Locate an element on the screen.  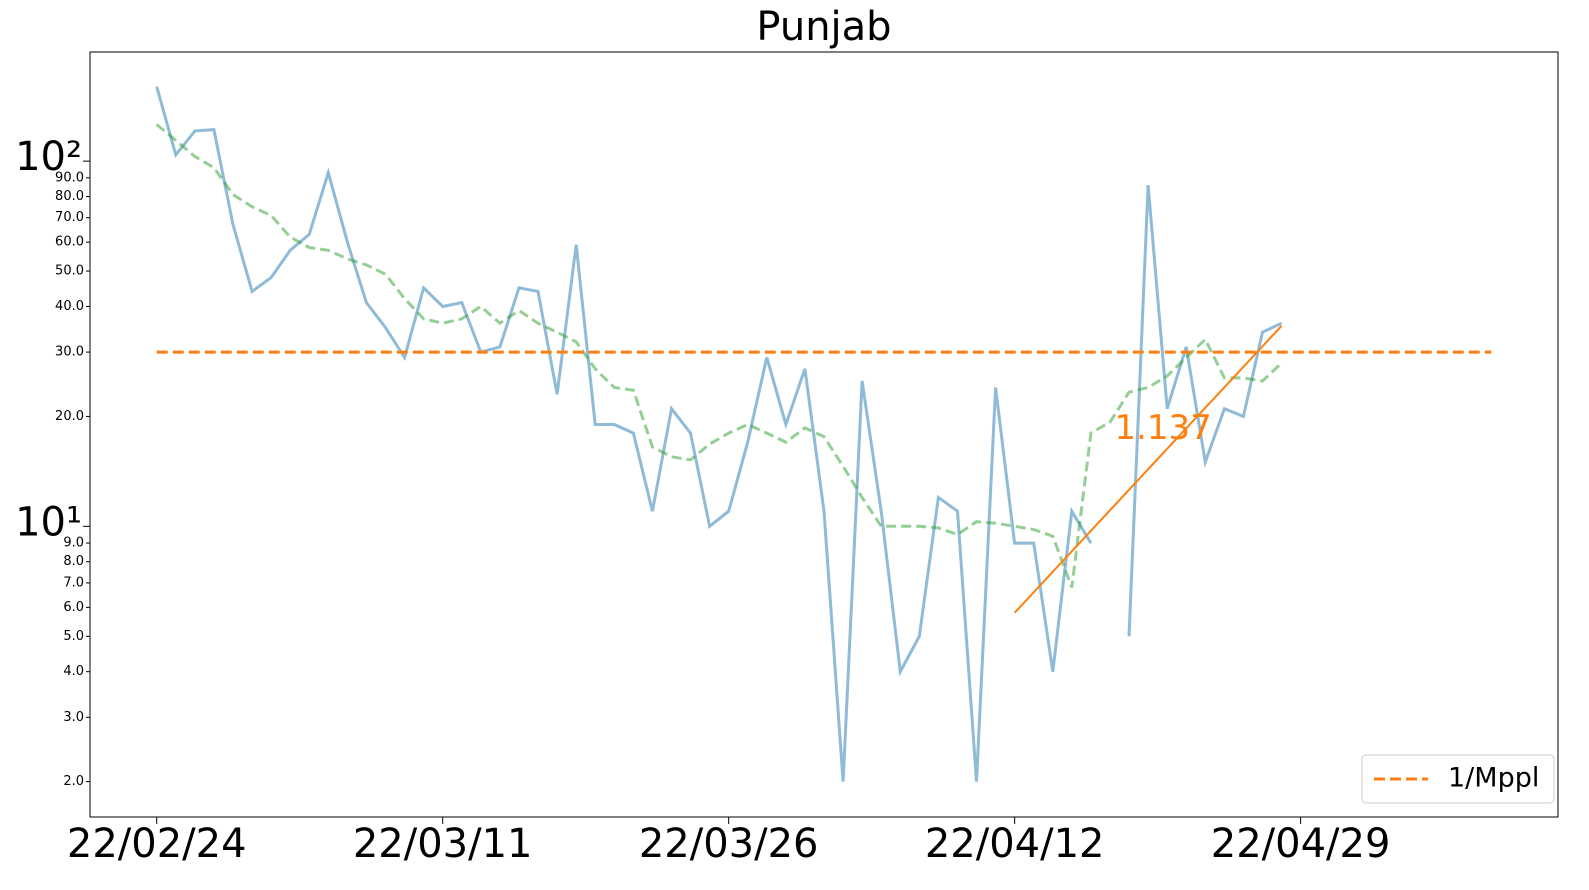
y-tick-label: 70.0 is located at coordinates (69, 217).